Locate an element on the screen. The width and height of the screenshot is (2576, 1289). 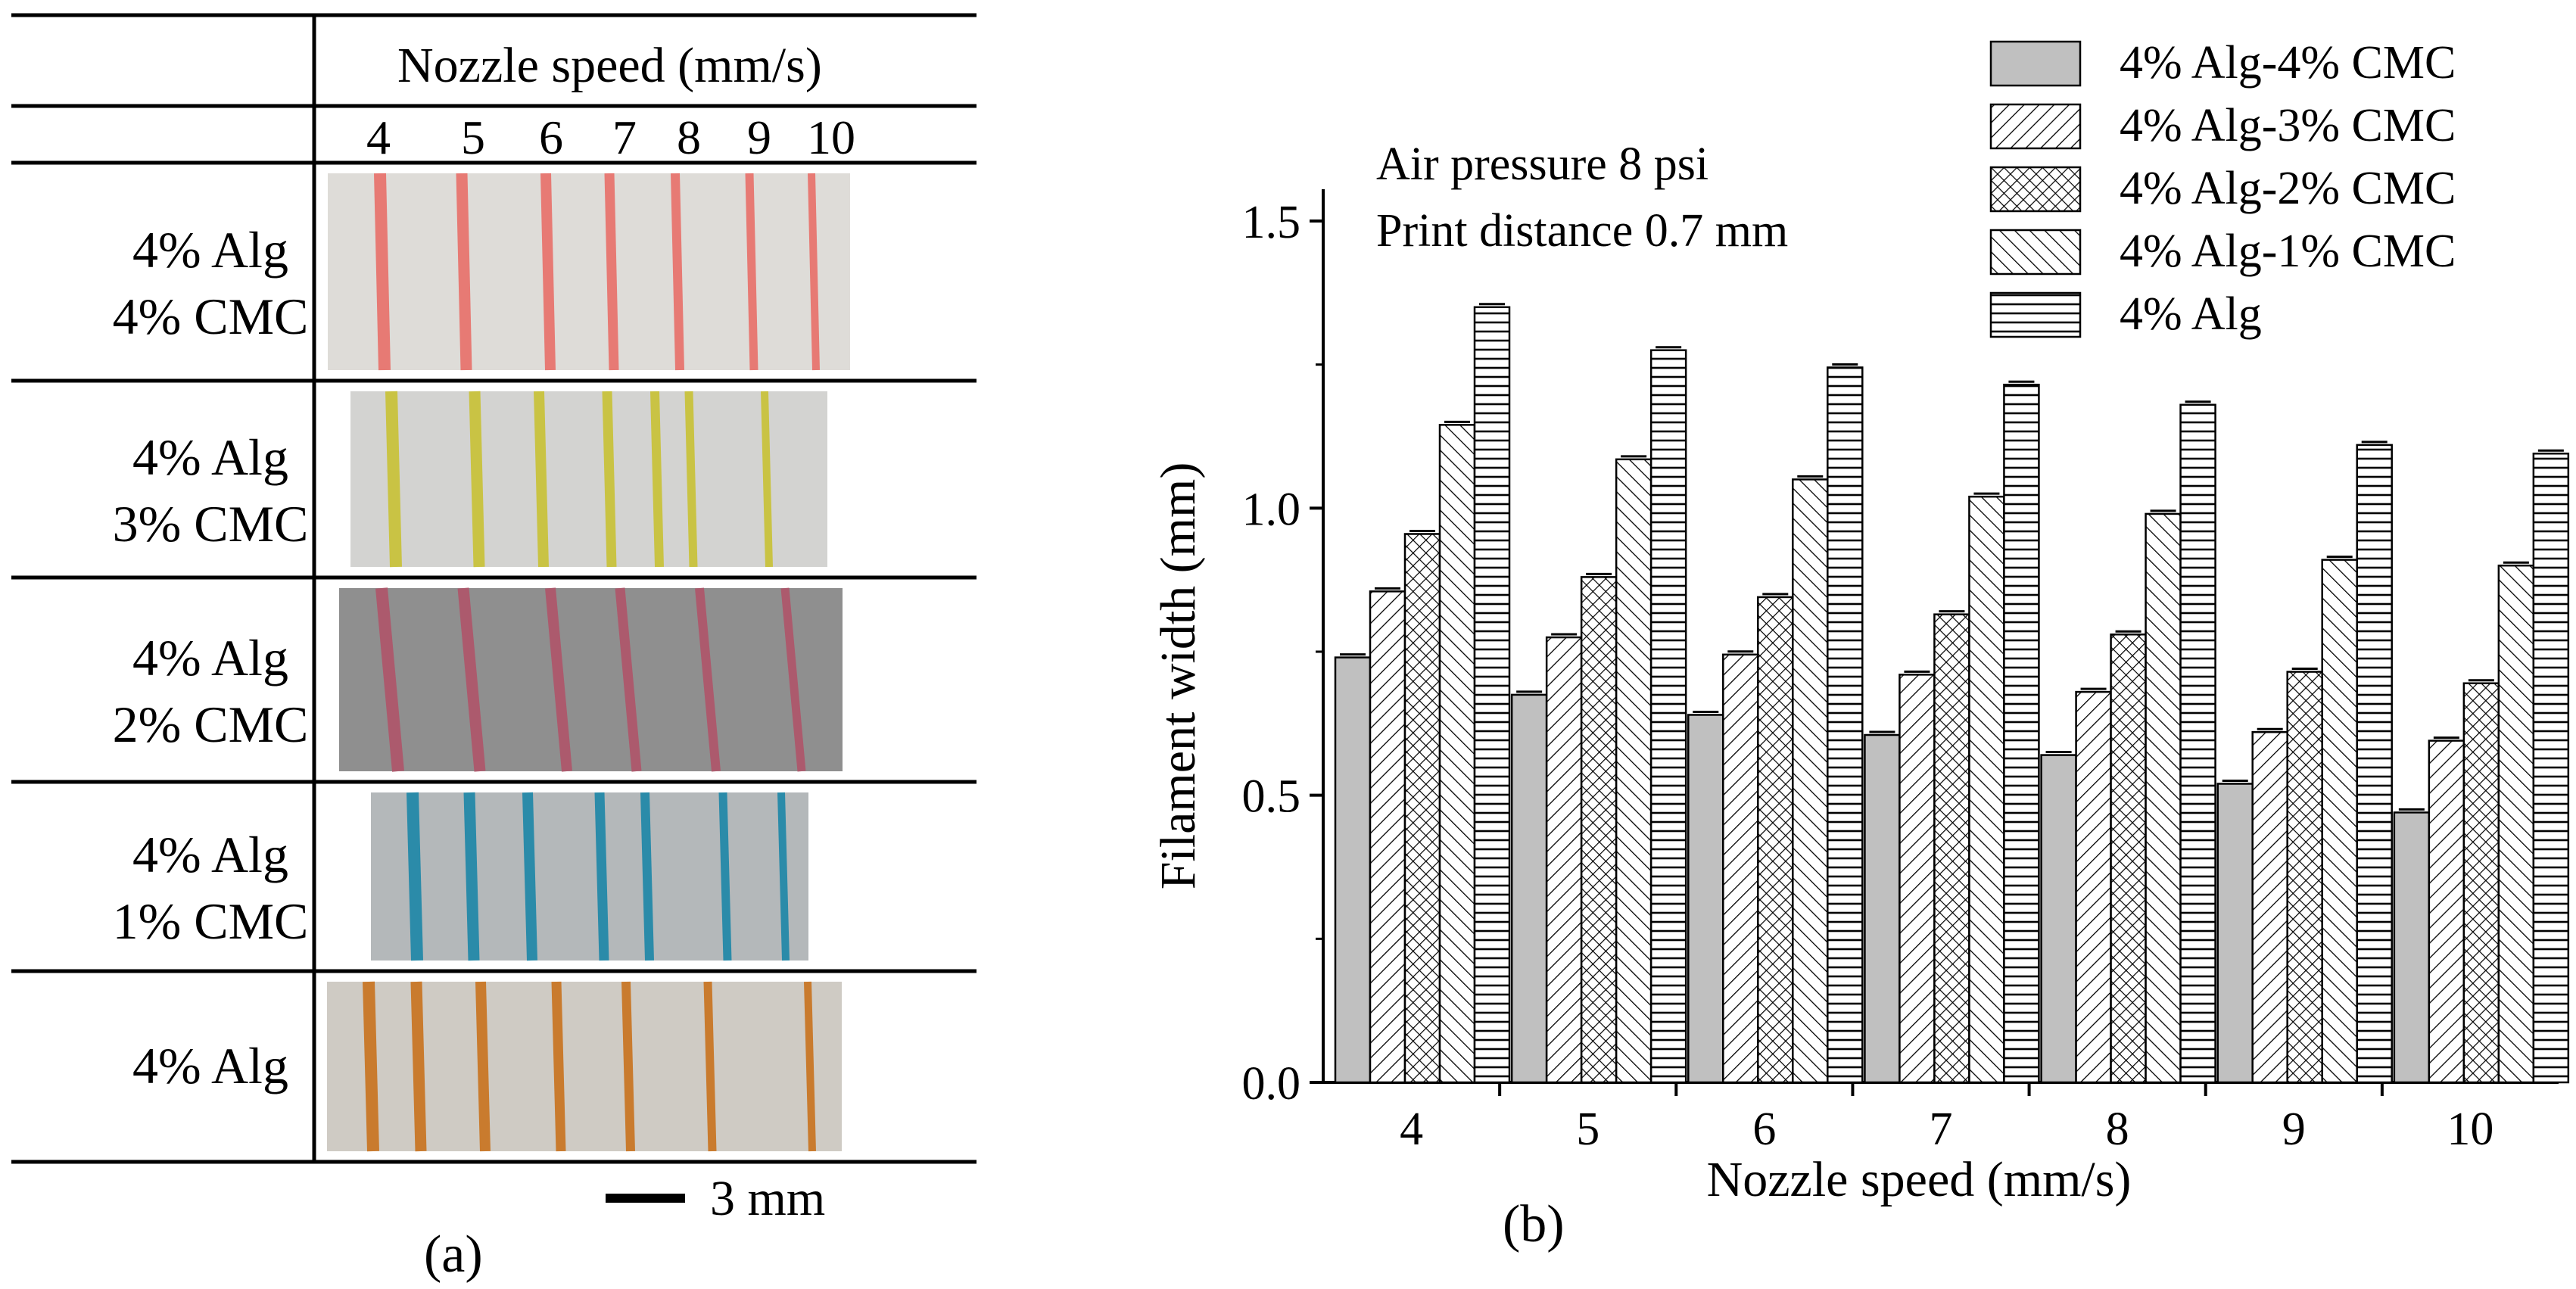
sample-row: 4% Alg 2% CMC is located at coordinates (478, 679).